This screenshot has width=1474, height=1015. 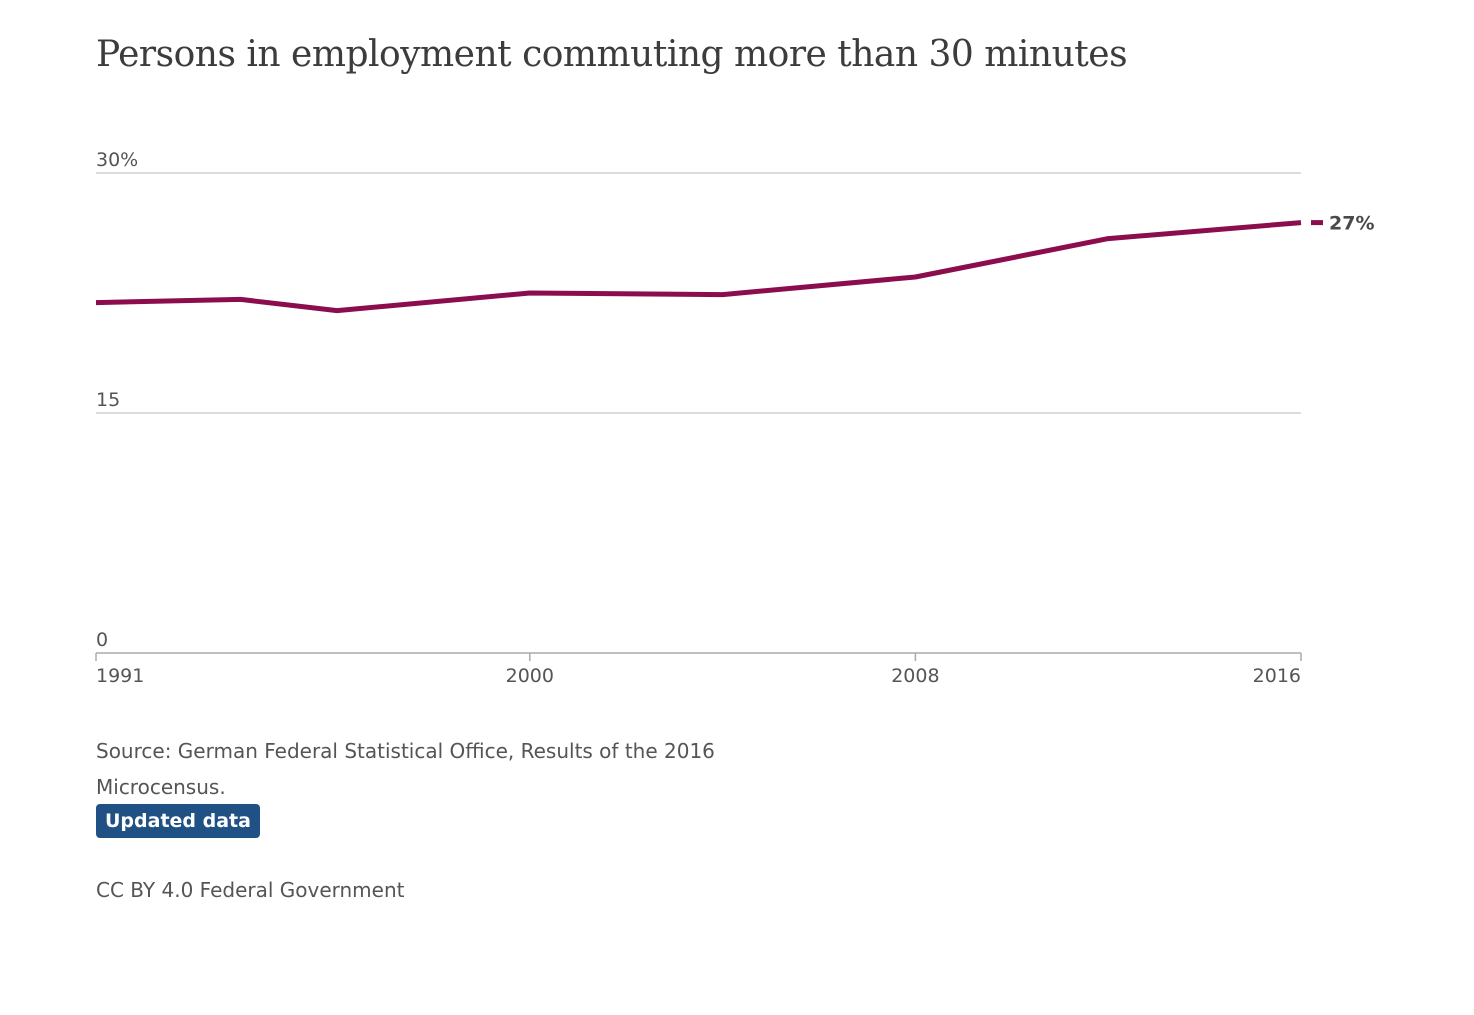 I want to click on x-tick-label: 1991, so click(x=120, y=676).